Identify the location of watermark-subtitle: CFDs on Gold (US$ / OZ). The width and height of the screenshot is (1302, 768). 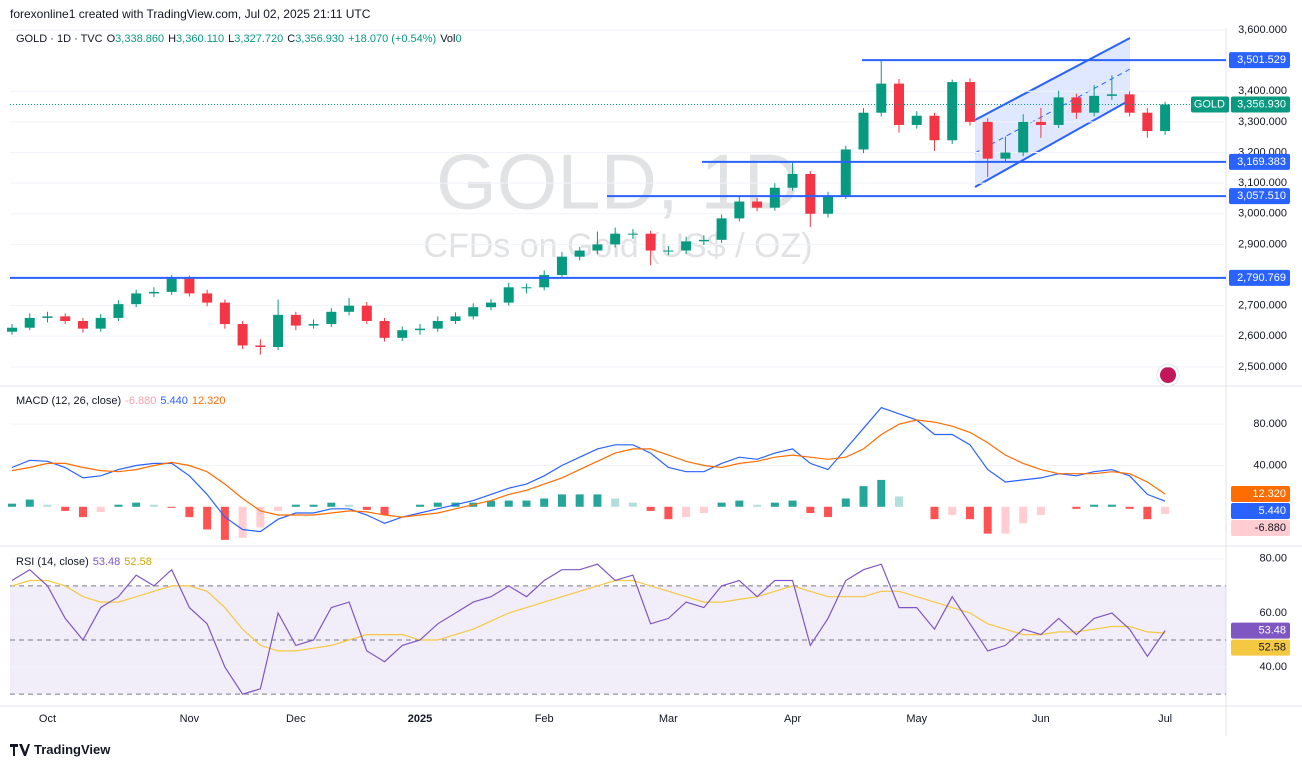
(617, 246).